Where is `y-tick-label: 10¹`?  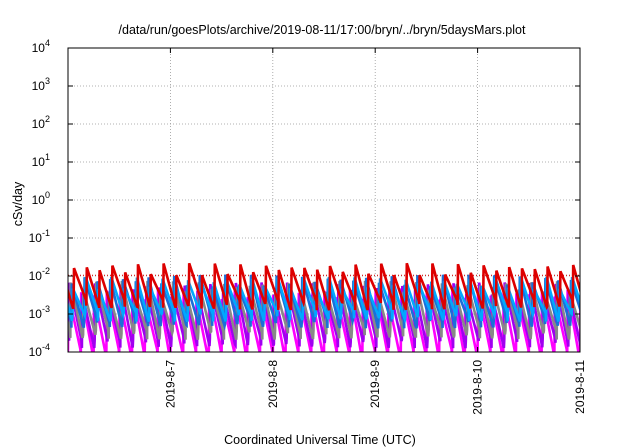 y-tick-label: 10¹ is located at coordinates (41, 160).